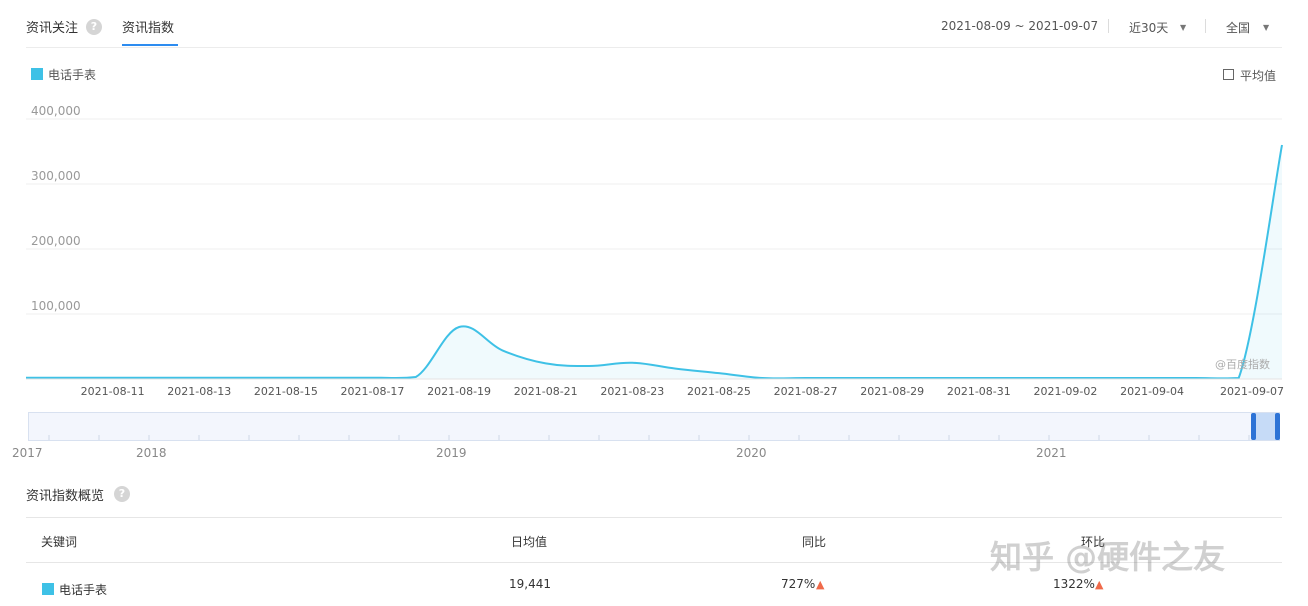 This screenshot has width=1308, height=606. What do you see at coordinates (979, 391) in the screenshot?
I see `x-tick-label: 2021-08-31` at bounding box center [979, 391].